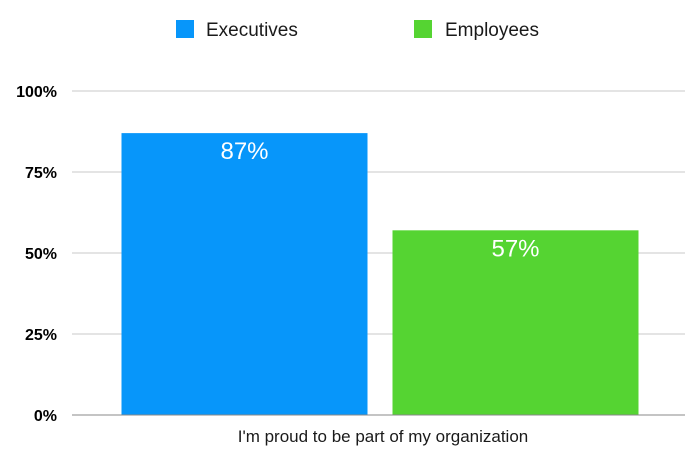 Image resolution: width=700 pixels, height=475 pixels. I want to click on data-label-executives: 87%, so click(244, 151).